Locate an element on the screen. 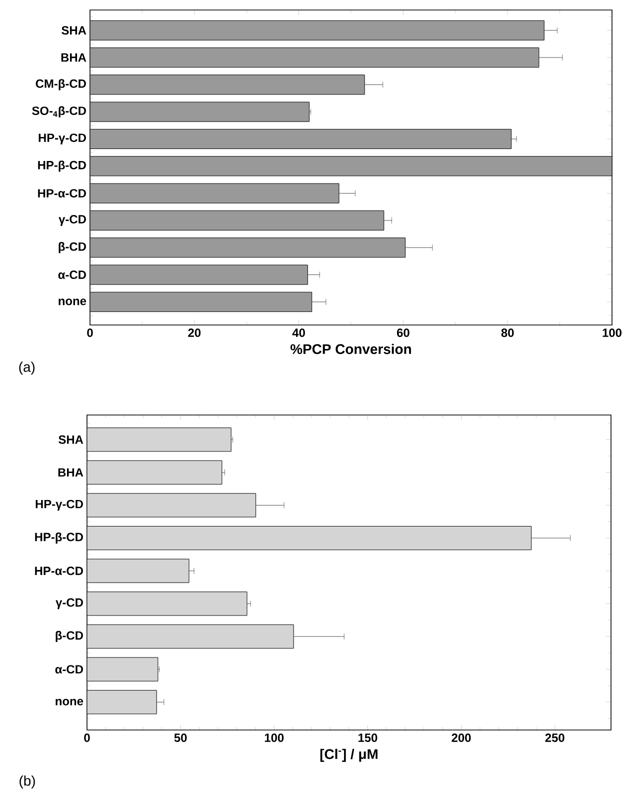 This screenshot has width=634, height=797. y-tick-label: SO-$_{4}$β-CD is located at coordinates (59, 112).